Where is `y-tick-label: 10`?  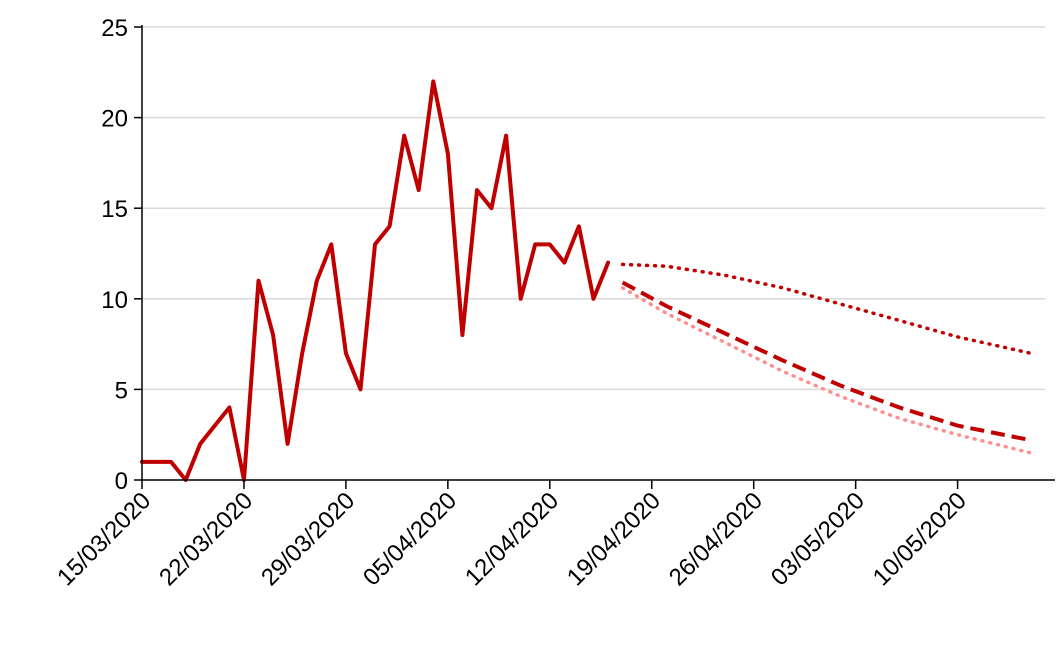 y-tick-label: 10 is located at coordinates (114, 300).